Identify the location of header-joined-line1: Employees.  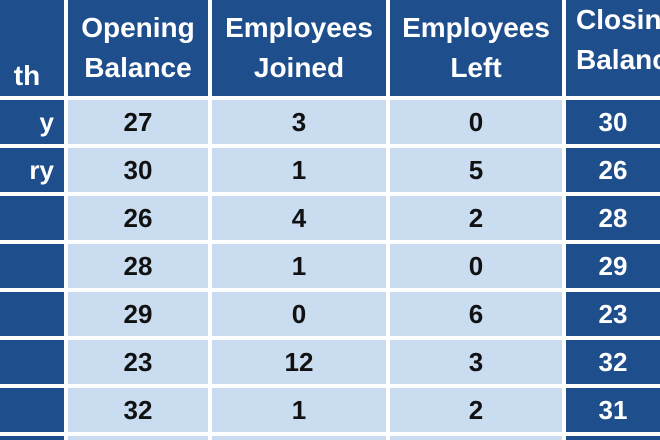
(299, 27).